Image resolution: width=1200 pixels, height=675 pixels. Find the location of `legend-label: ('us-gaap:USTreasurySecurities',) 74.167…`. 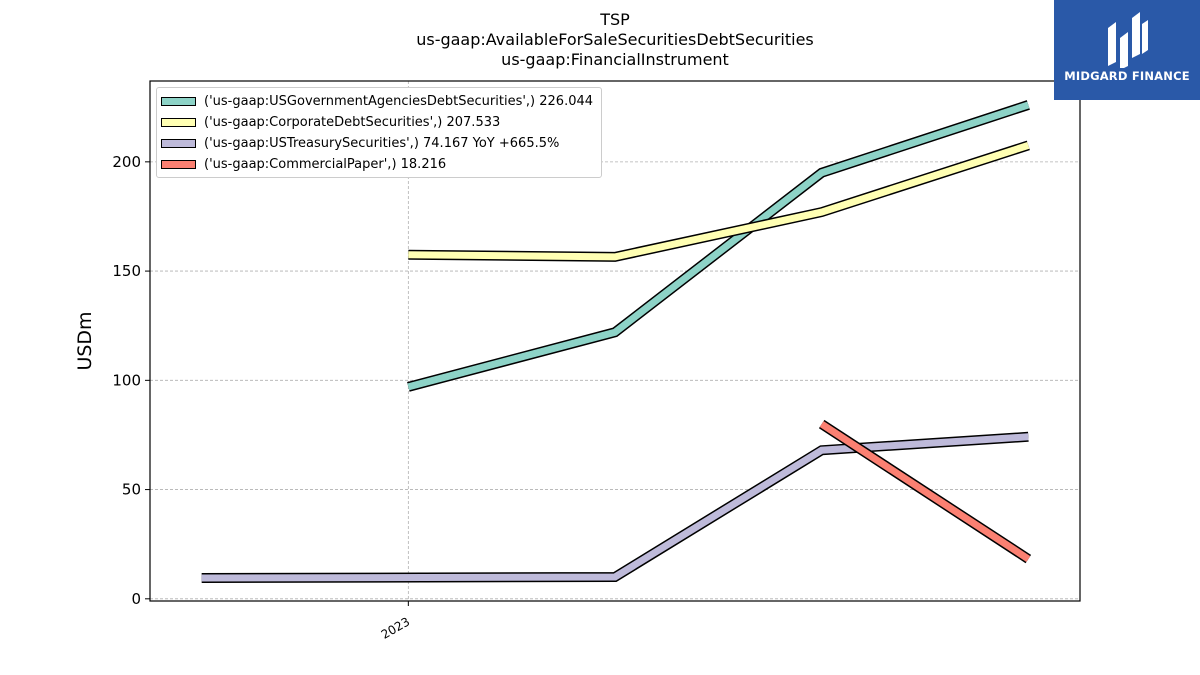

legend-label: ('us-gaap:USTreasurySecurities',) 74.167… is located at coordinates (382, 143).